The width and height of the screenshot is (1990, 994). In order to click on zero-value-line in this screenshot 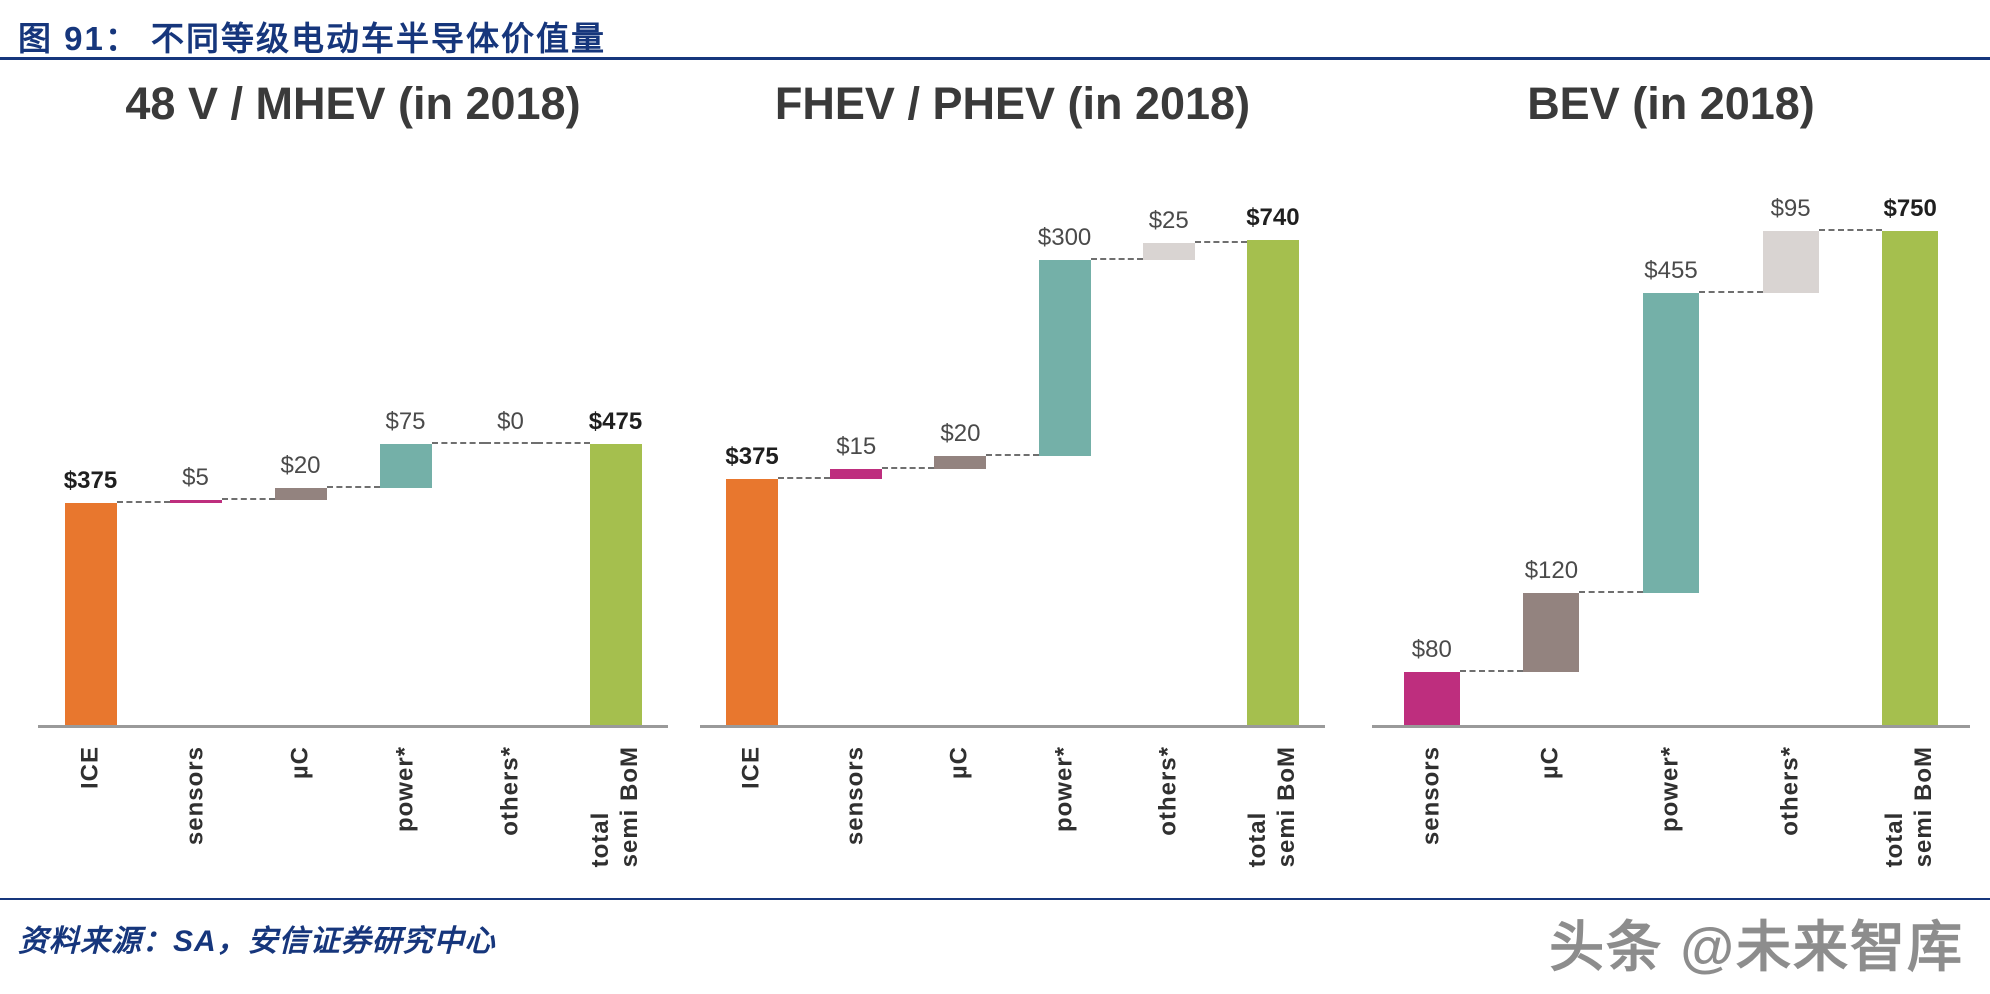, I will do `click(510, 442)`.